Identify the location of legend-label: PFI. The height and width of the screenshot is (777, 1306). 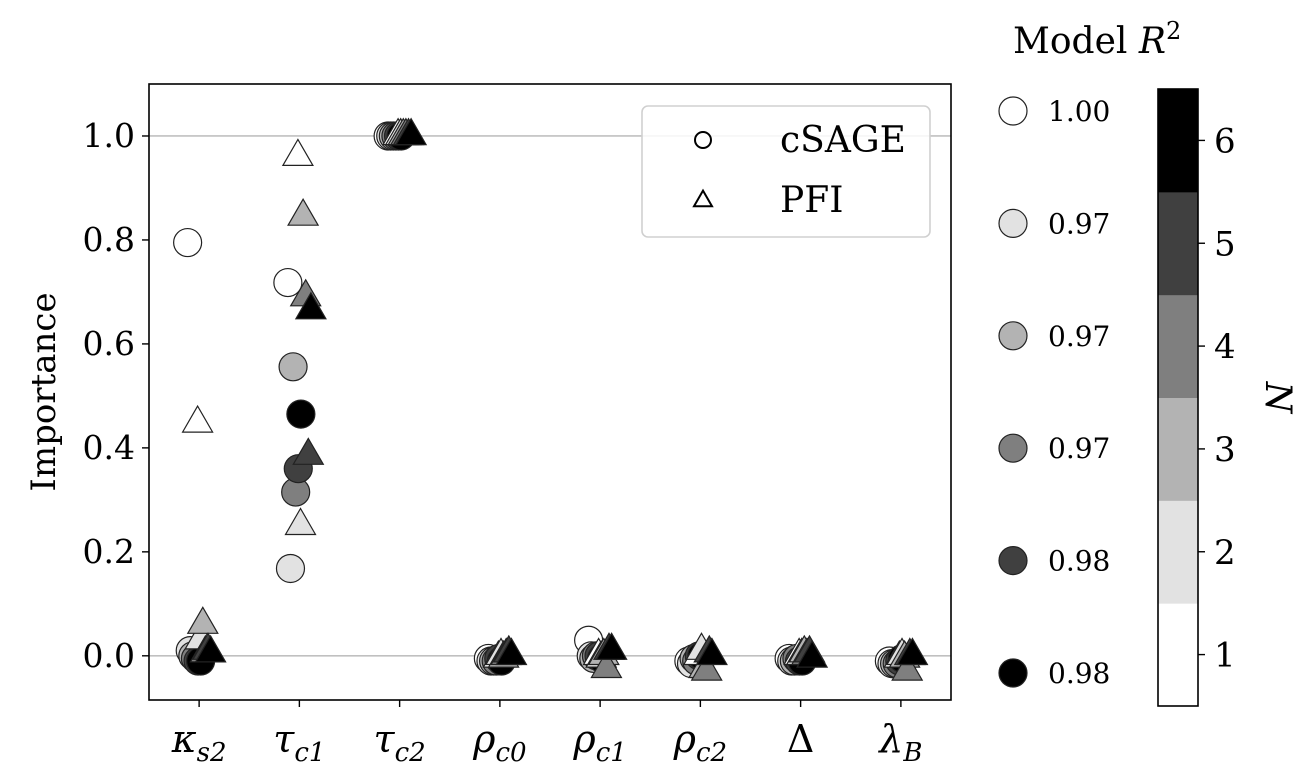
(811, 200).